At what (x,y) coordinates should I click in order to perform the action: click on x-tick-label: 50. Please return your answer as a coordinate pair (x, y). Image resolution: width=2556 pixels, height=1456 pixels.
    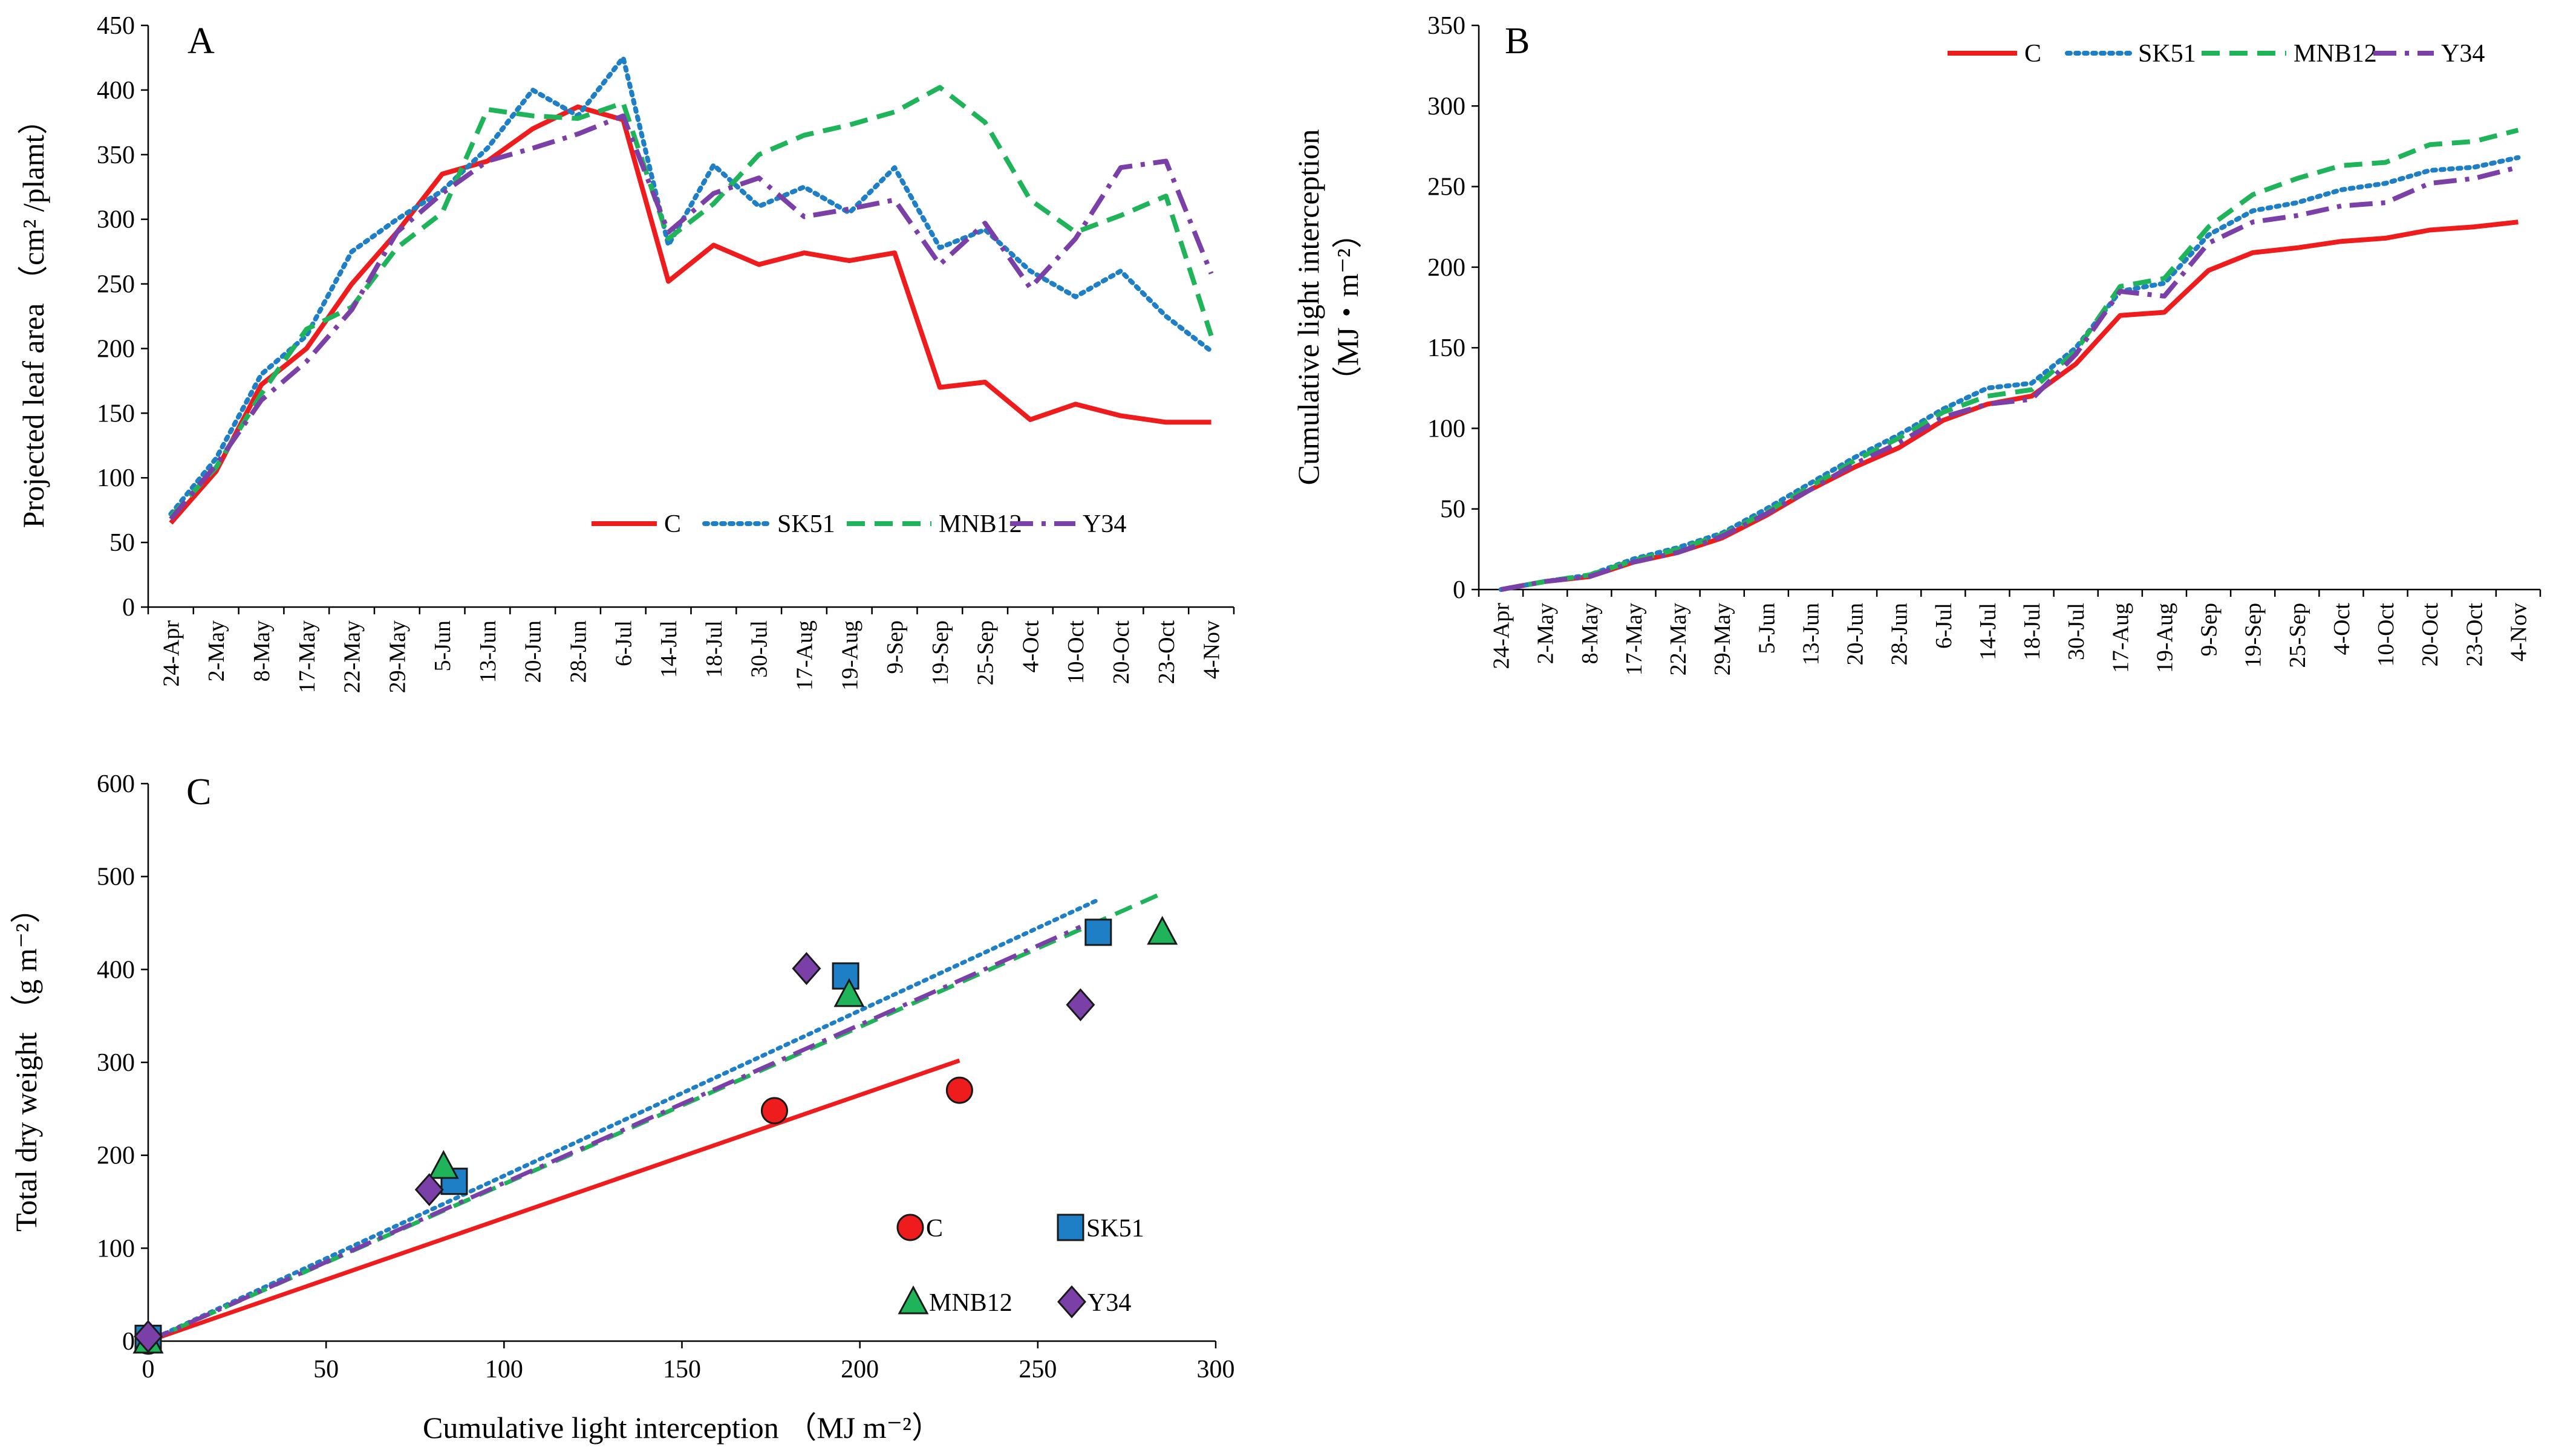
    Looking at the image, I should click on (326, 1369).